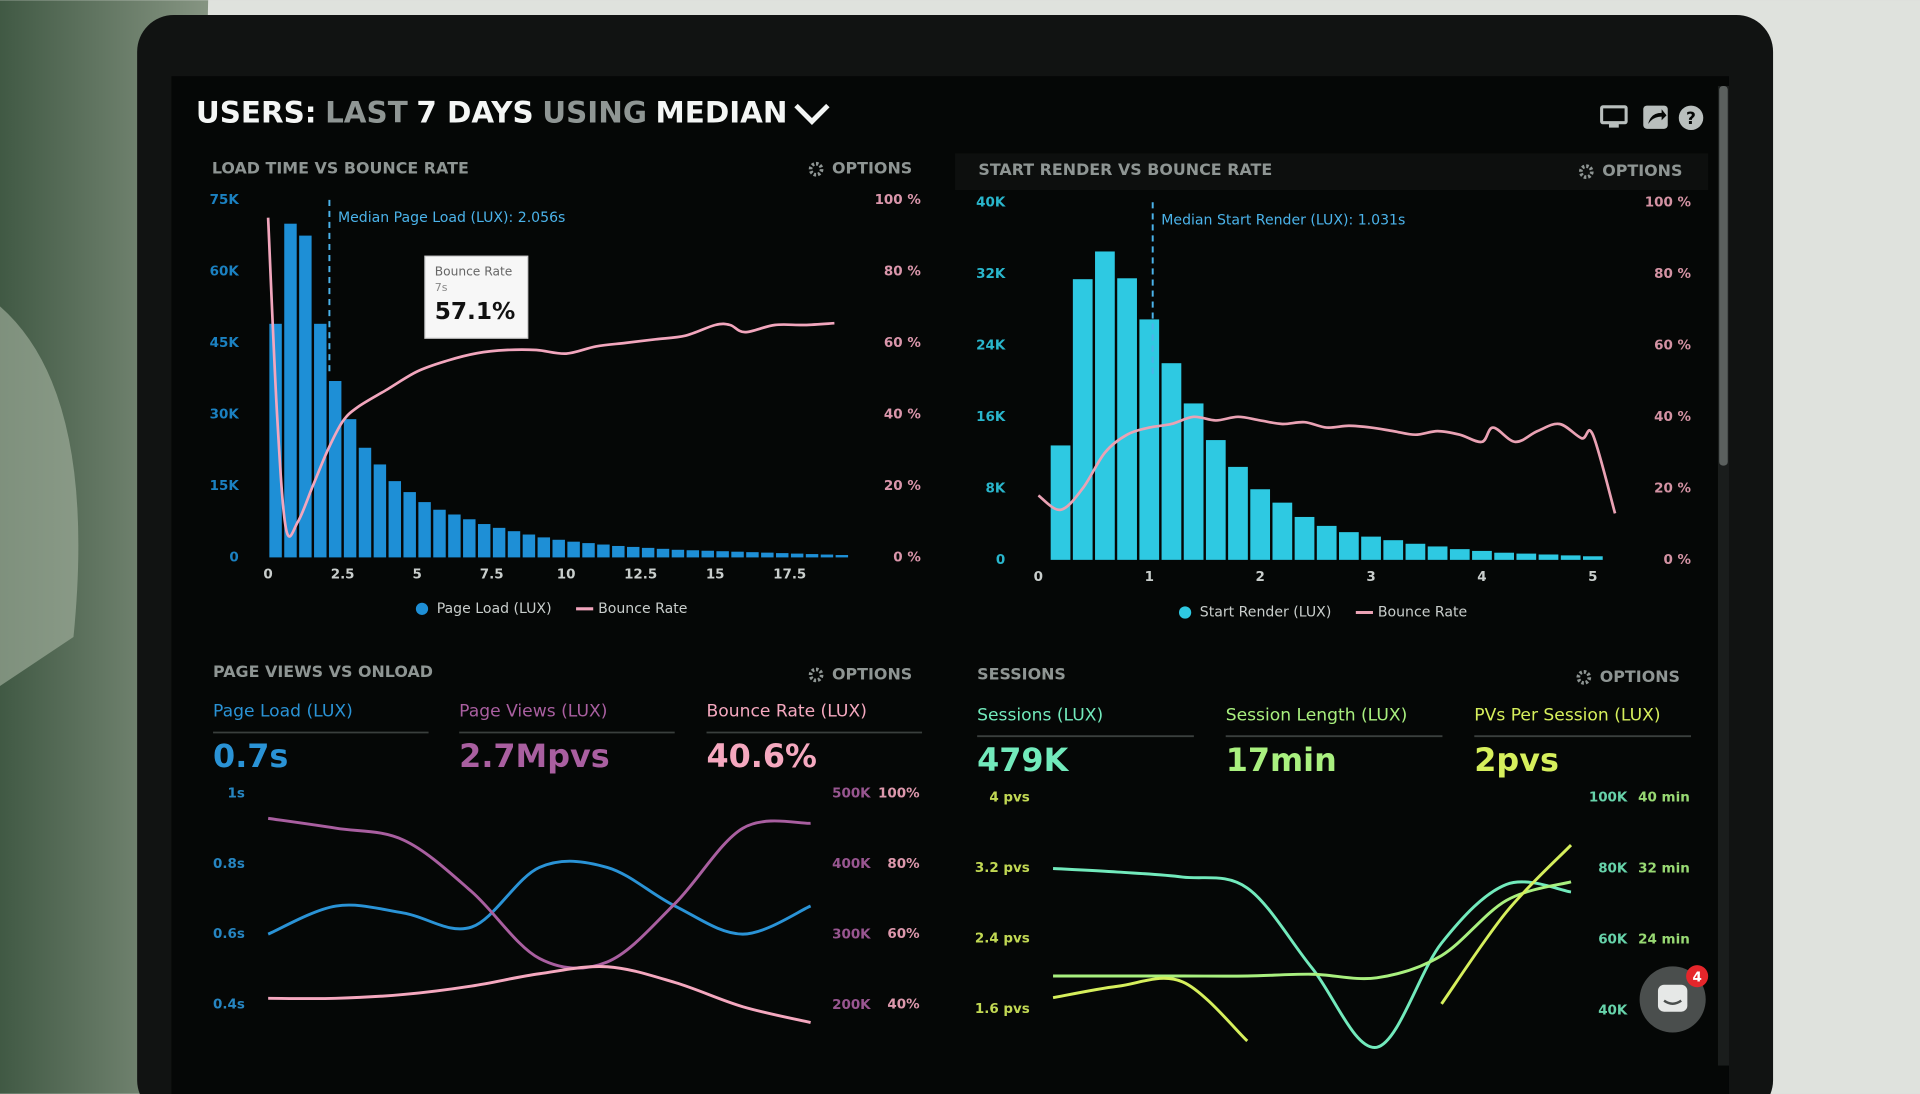  What do you see at coordinates (1613, 125) in the screenshot?
I see `desktop-icon-stand` at bounding box center [1613, 125].